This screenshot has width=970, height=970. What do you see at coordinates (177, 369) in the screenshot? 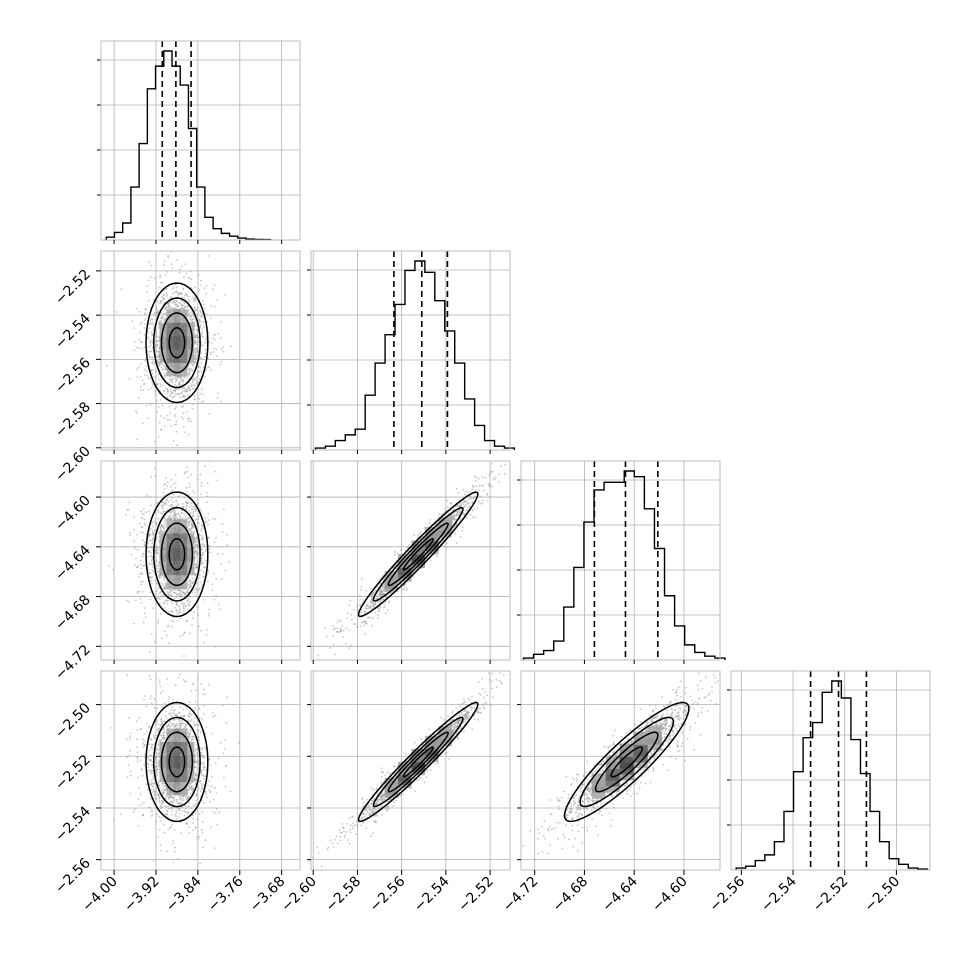
I see `density-cell` at bounding box center [177, 369].